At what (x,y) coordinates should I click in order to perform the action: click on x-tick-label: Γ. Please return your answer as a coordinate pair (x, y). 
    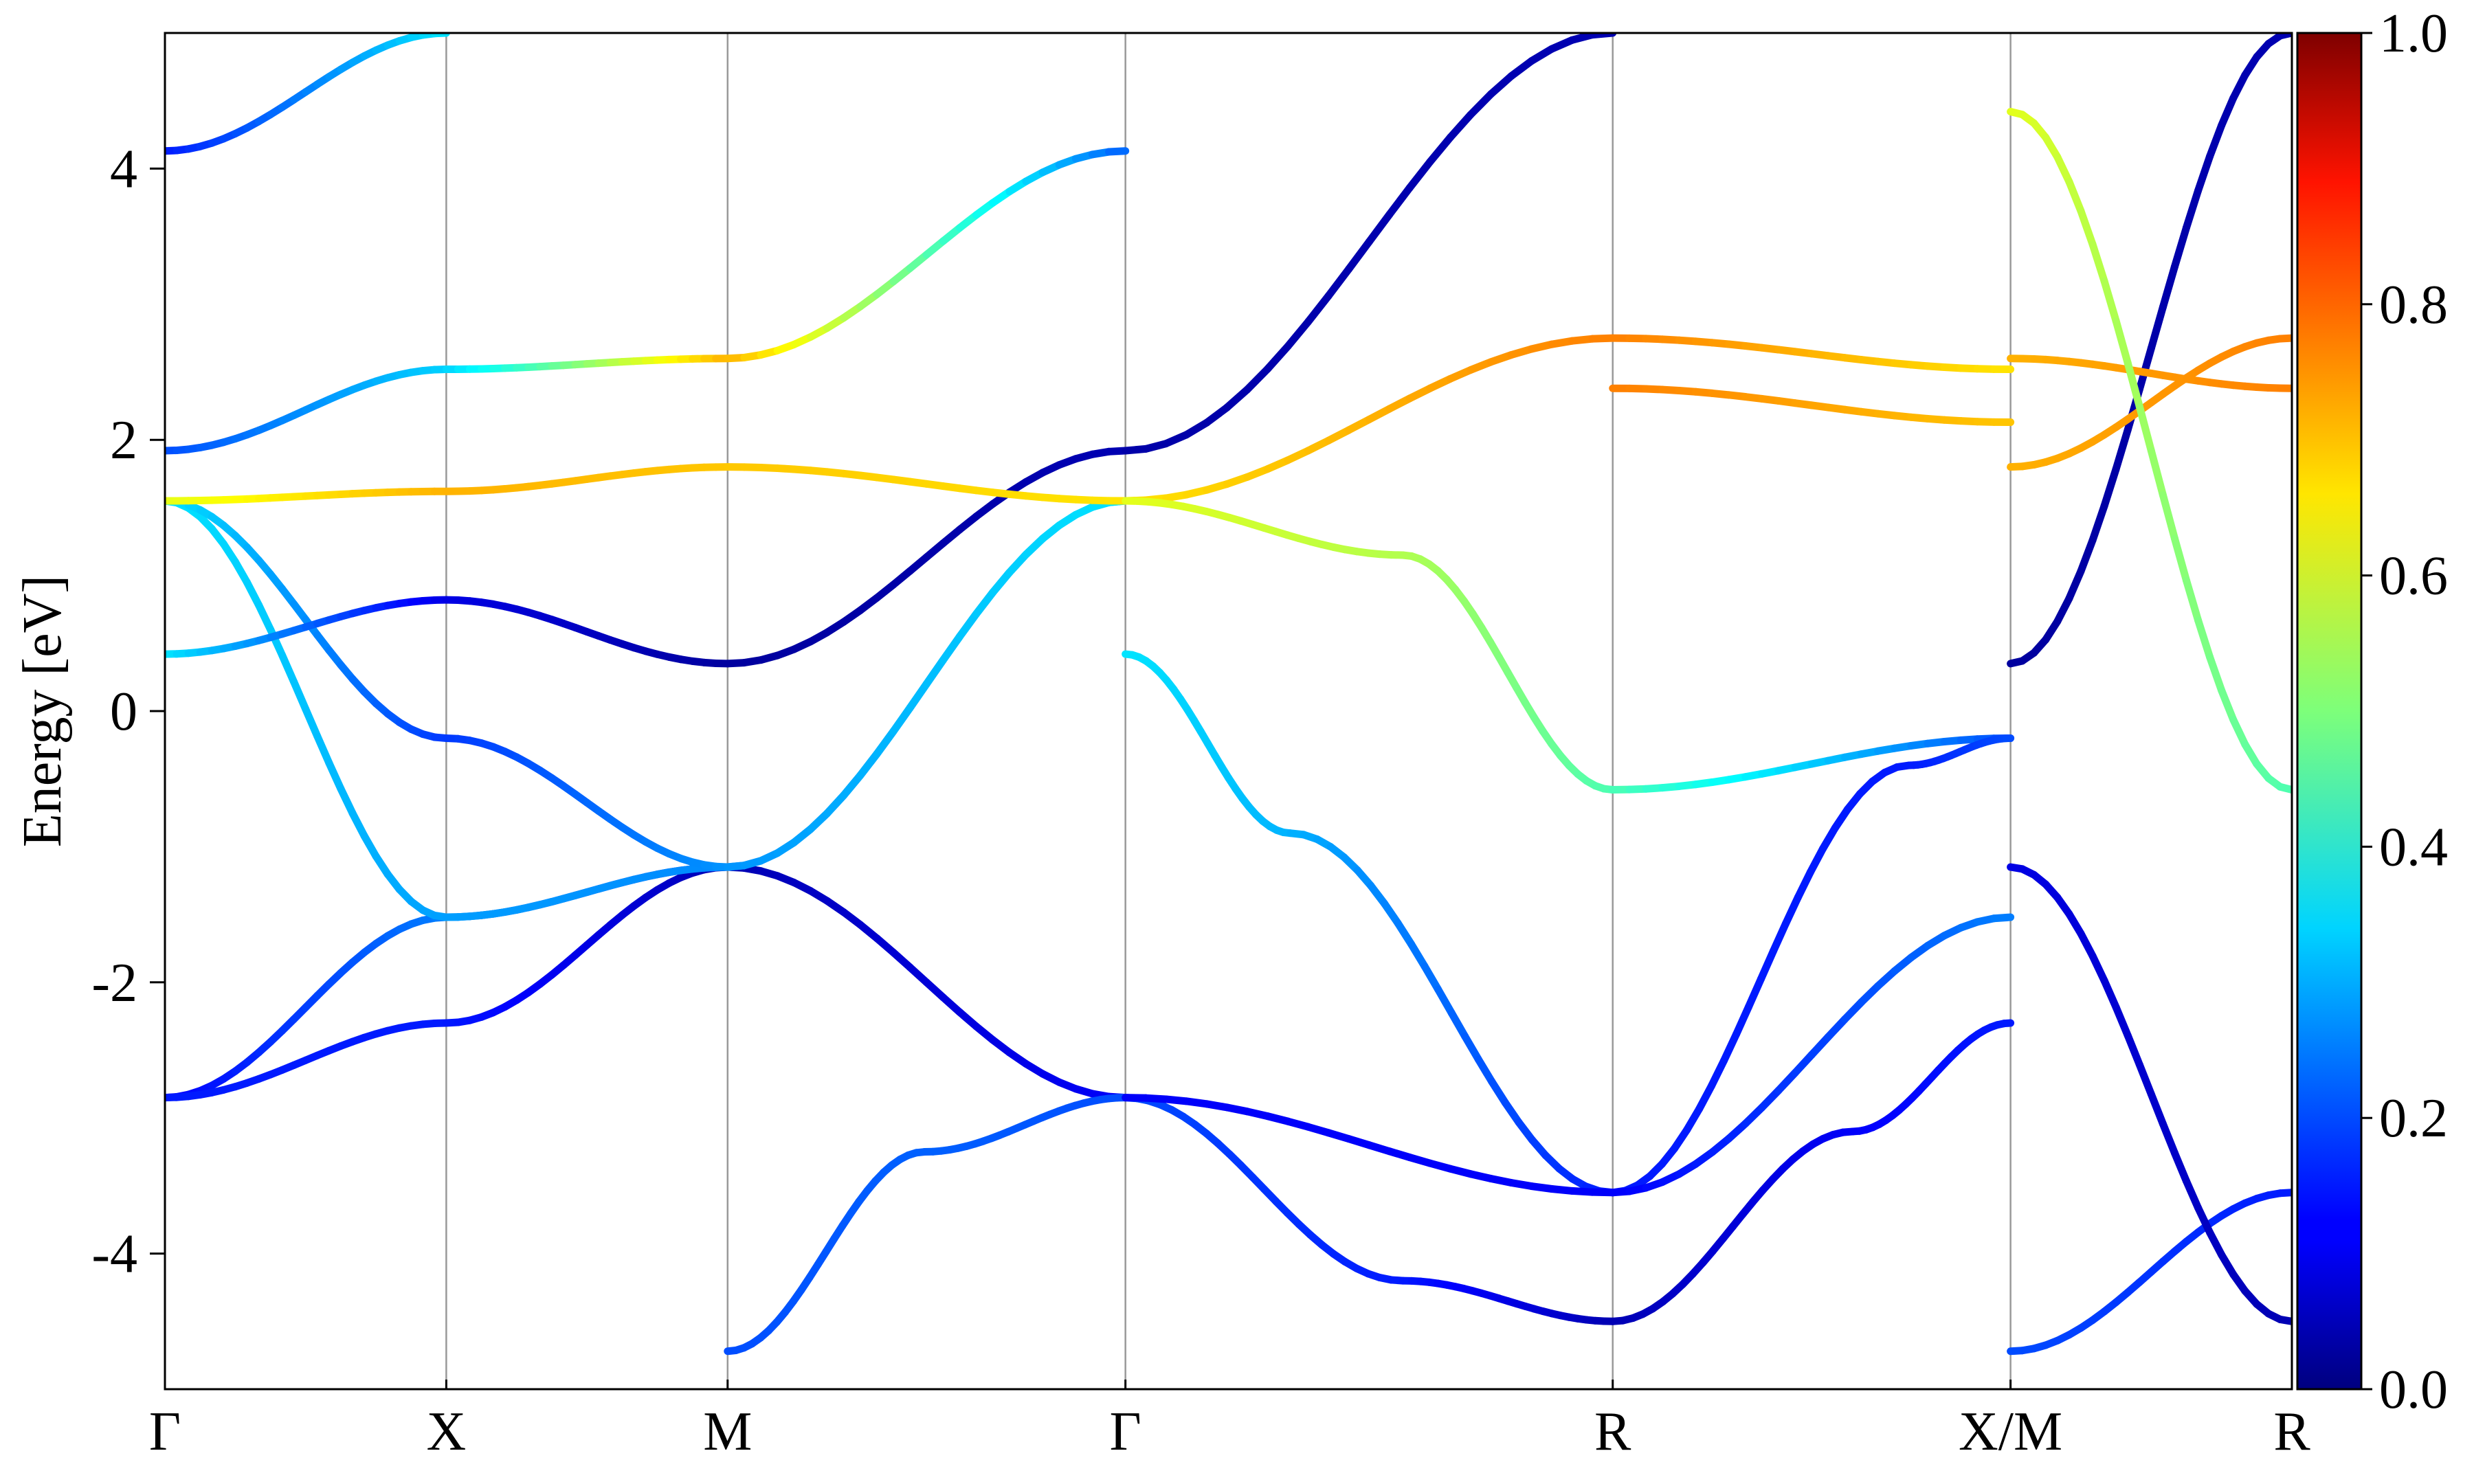
    Looking at the image, I should click on (165, 1432).